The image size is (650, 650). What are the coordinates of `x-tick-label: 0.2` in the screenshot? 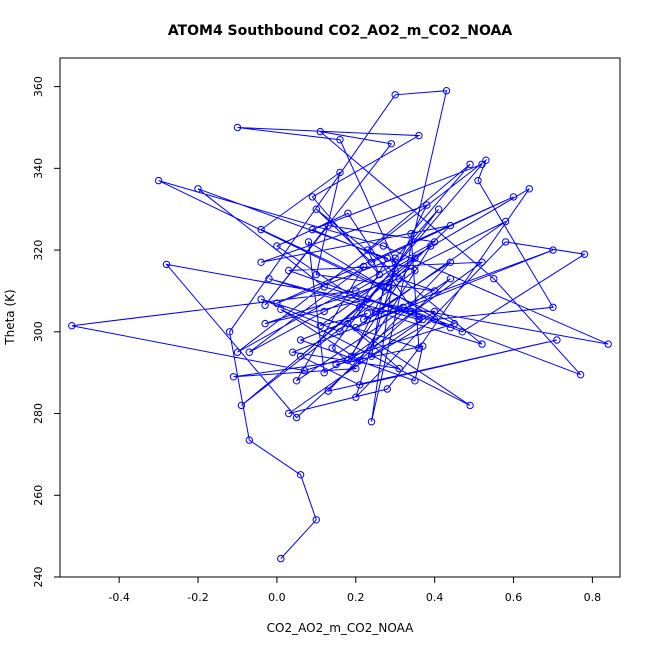 It's located at (356, 597).